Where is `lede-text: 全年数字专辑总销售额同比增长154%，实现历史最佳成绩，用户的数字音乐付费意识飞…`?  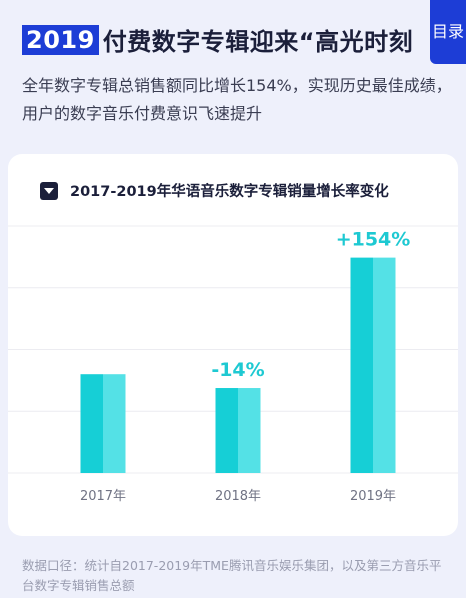 lede-text: 全年数字专辑总销售额同比增长154%，实现历史最佳成绩，用户的数字音乐付费意识飞… is located at coordinates (237, 99).